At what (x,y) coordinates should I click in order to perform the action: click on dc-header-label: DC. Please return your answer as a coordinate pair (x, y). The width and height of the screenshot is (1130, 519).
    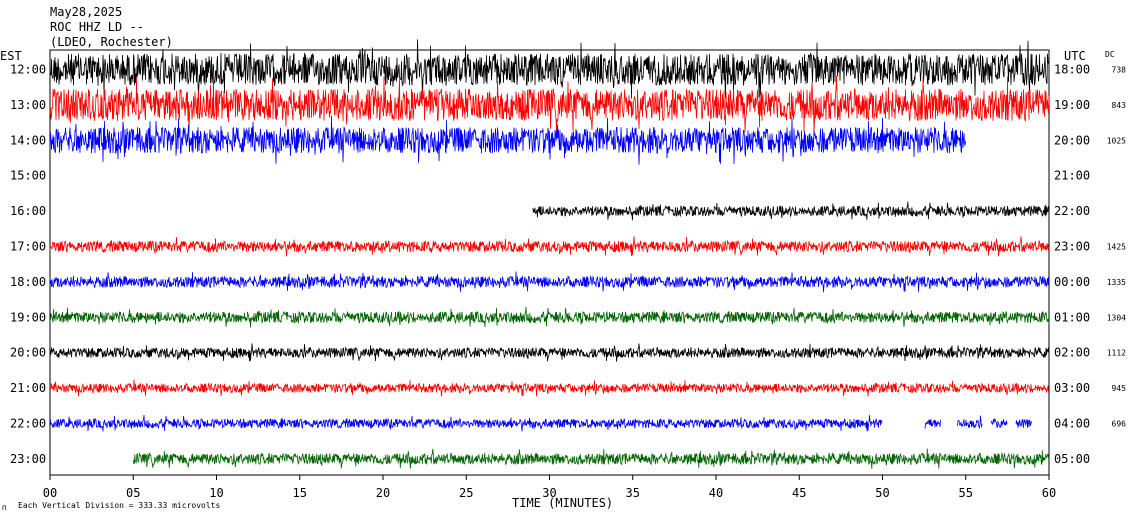
    Looking at the image, I should click on (1110, 54).